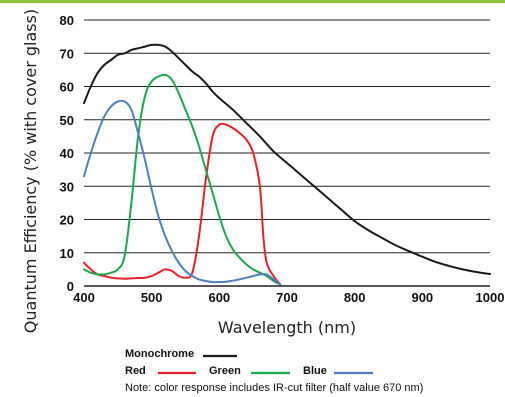 The width and height of the screenshot is (505, 397). What do you see at coordinates (152, 297) in the screenshot?
I see `x-tick-label: 500` at bounding box center [152, 297].